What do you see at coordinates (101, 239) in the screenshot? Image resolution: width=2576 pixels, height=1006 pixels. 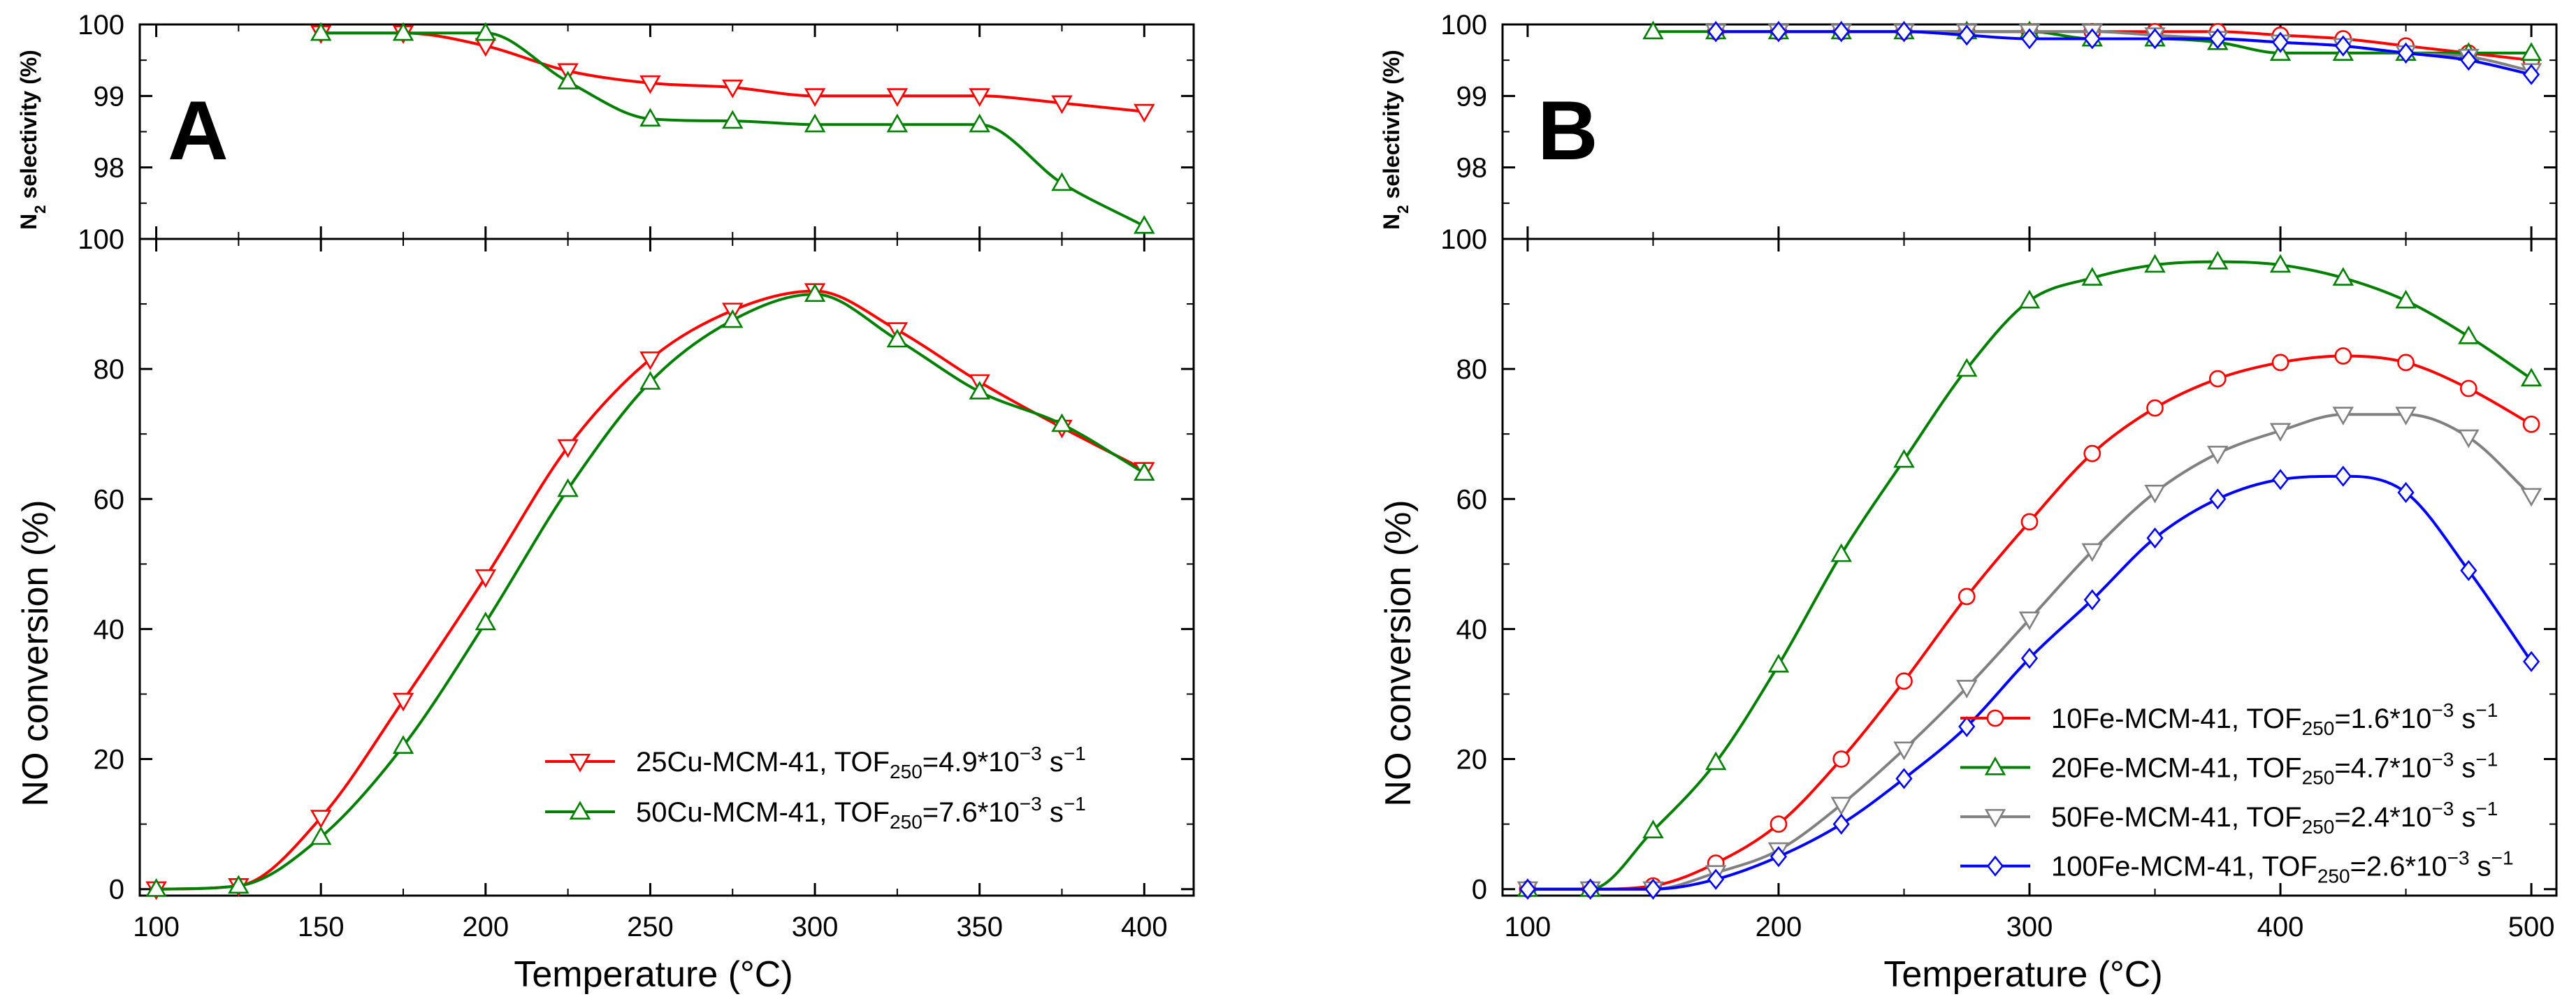 I see `y-tick-label-a-conv-100: 100` at bounding box center [101, 239].